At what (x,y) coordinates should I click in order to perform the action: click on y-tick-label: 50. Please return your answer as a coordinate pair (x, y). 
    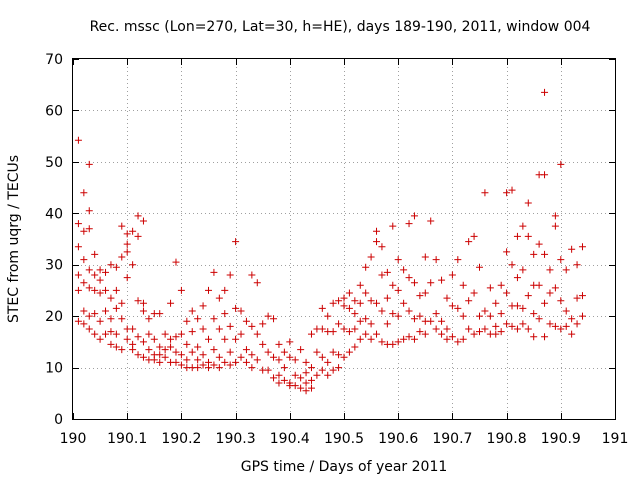
    Looking at the image, I should click on (54, 163).